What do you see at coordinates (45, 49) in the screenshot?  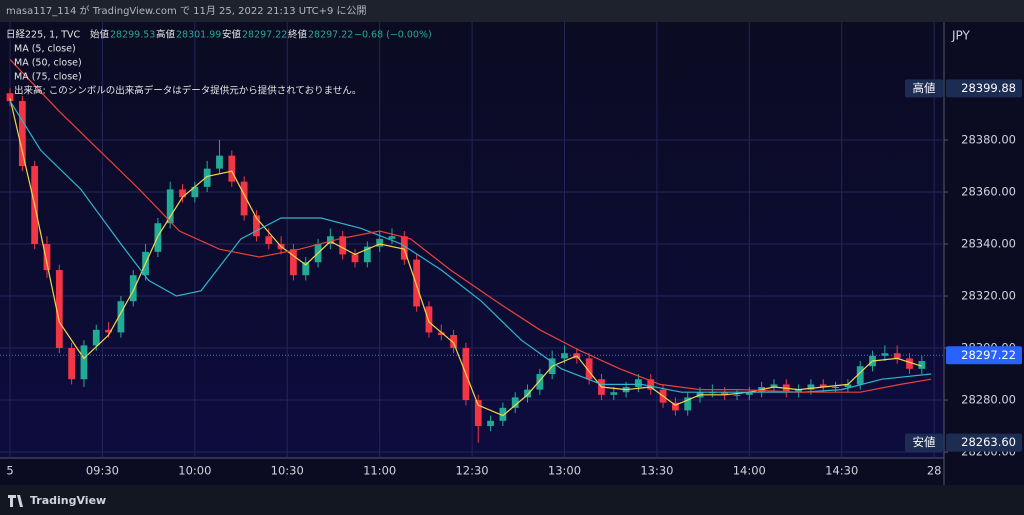 I see `legend-entry: MA (5, close)` at bounding box center [45, 49].